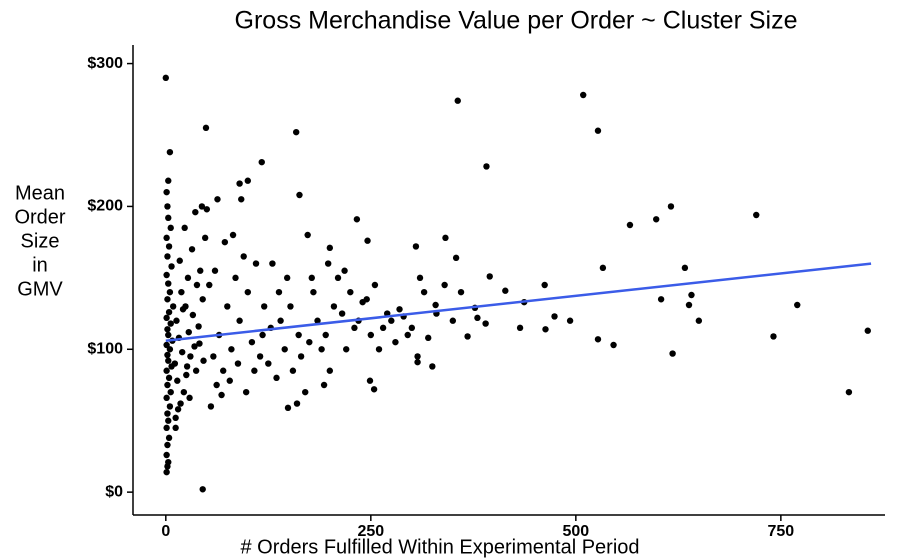 This screenshot has height=560, width=897. I want to click on x-tick-label: 500, so click(575, 531).